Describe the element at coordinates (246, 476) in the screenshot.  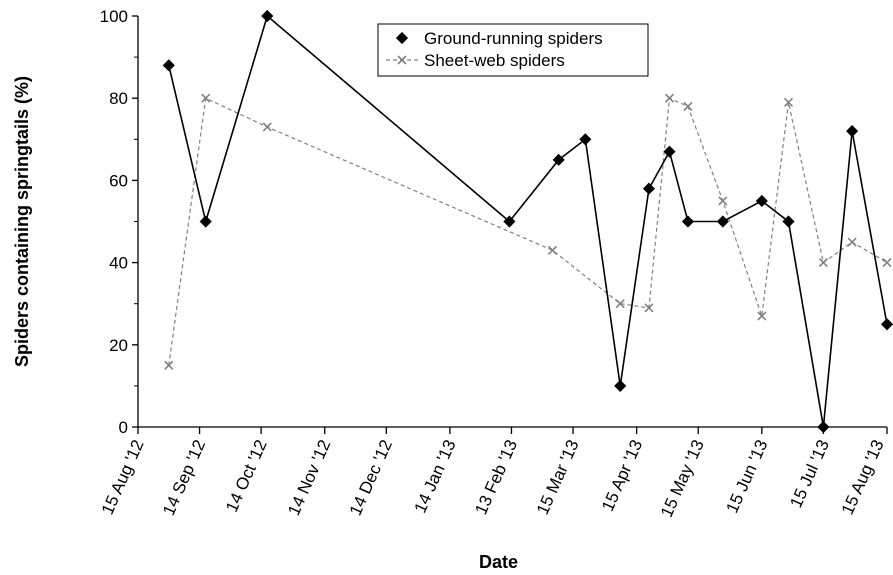
I see `x-tick-label: 14 Oct '12` at that location.